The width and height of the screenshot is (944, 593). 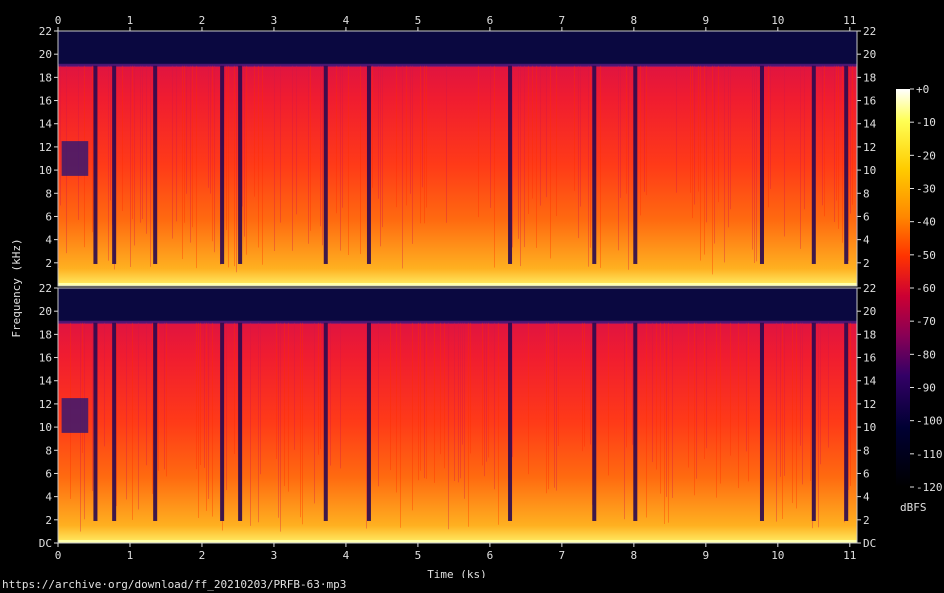 I want to click on y-tick-label: 2, so click(x=48, y=263).